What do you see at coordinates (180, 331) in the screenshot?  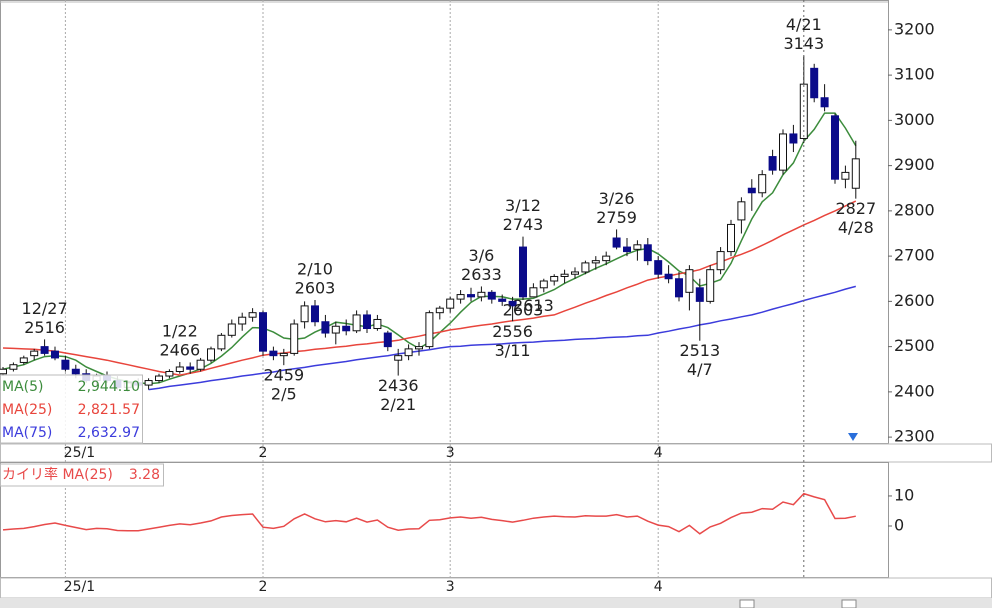 I see `high-date: 1/22` at bounding box center [180, 331].